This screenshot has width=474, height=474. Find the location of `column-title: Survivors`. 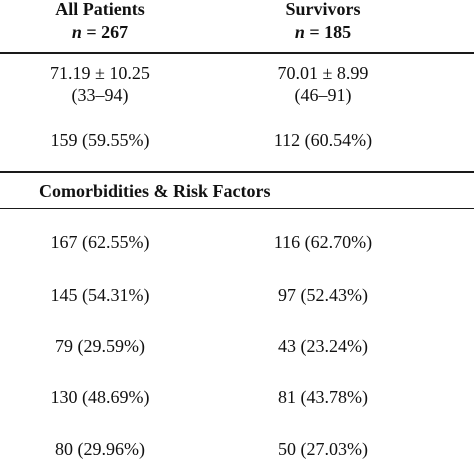

column-title: Survivors is located at coordinates (323, 9).